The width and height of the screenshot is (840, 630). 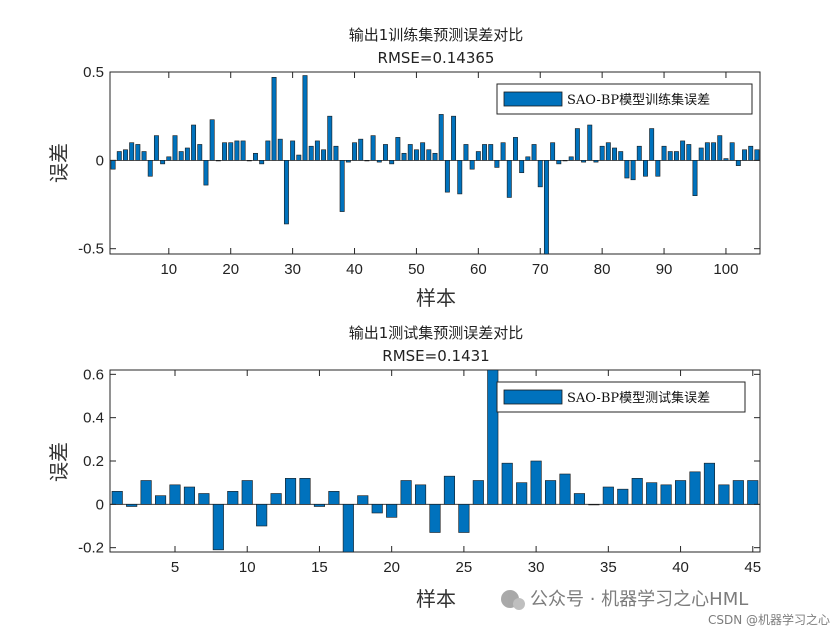 What do you see at coordinates (478, 269) in the screenshot?
I see `chart-train-xtick-label: 60` at bounding box center [478, 269].